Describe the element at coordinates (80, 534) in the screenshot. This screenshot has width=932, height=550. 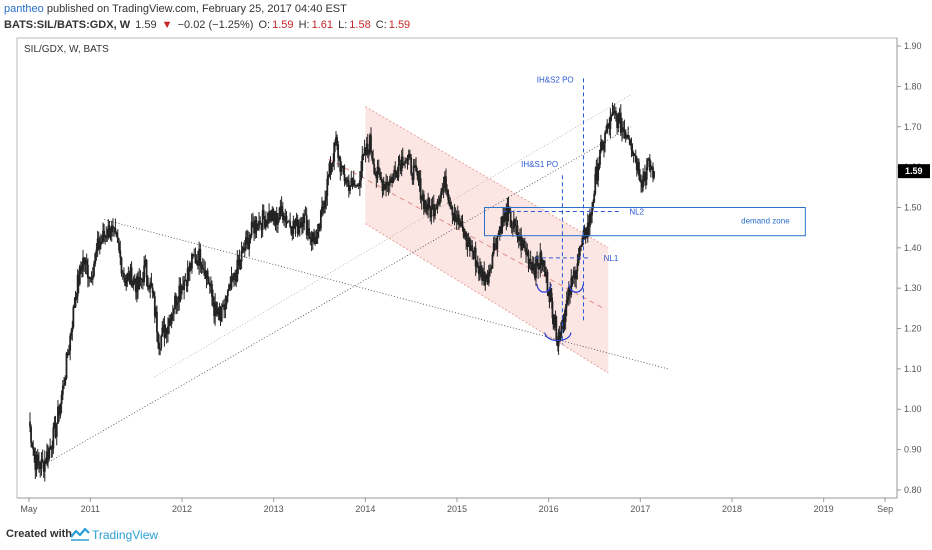
I see `tradingview-logo-icon` at that location.